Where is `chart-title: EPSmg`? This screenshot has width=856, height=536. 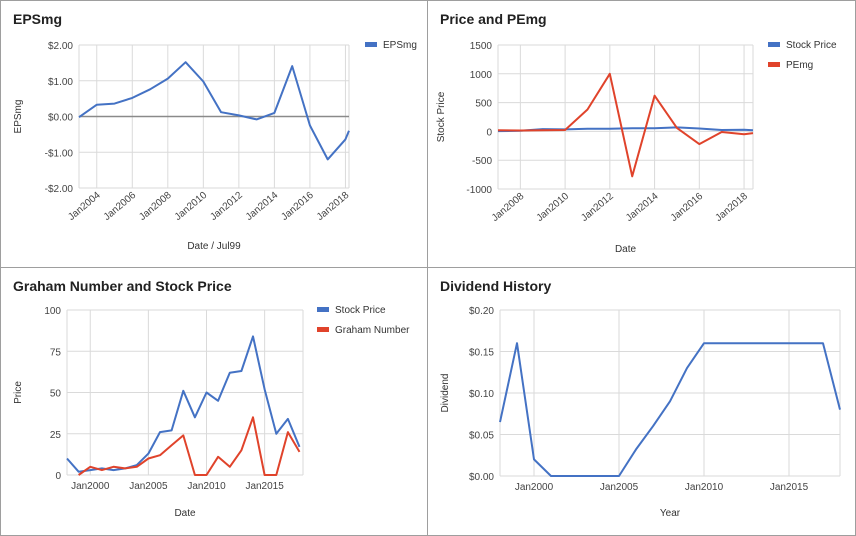 chart-title: EPSmg is located at coordinates (38, 19).